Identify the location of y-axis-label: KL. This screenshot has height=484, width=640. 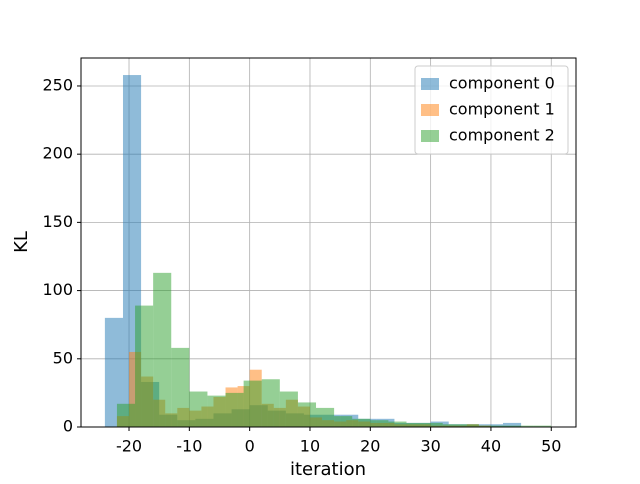
(21, 242).